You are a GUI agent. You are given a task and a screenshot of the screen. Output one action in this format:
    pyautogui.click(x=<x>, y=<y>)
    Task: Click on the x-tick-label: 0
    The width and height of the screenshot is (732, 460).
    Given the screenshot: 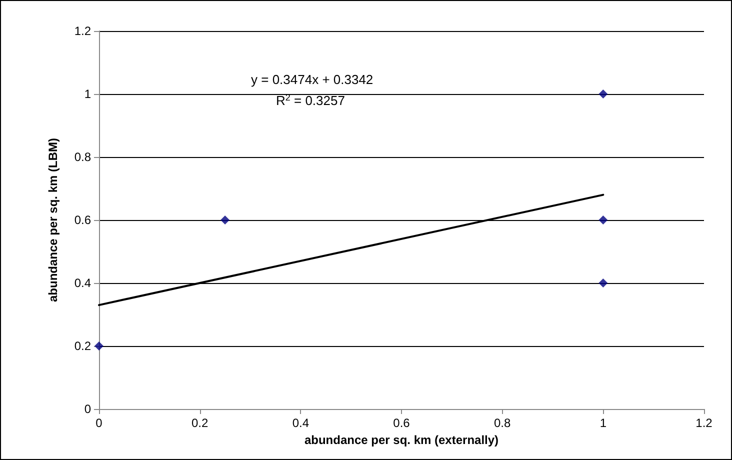 What is the action you would take?
    pyautogui.click(x=99, y=423)
    